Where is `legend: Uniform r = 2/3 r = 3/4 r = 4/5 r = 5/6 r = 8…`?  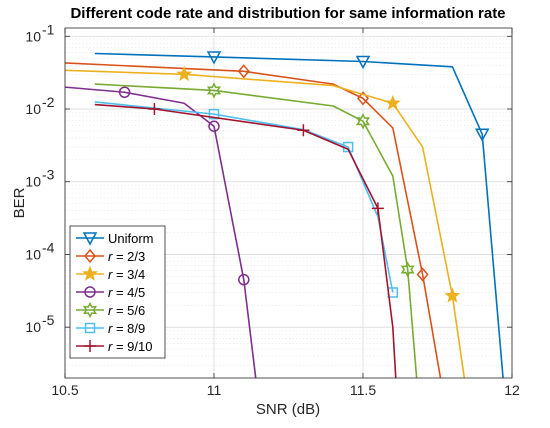
legend: Uniform r = 2/3 r = 3/4 r = 4/5 r = 5/6 r = 8… is located at coordinates (117, 292).